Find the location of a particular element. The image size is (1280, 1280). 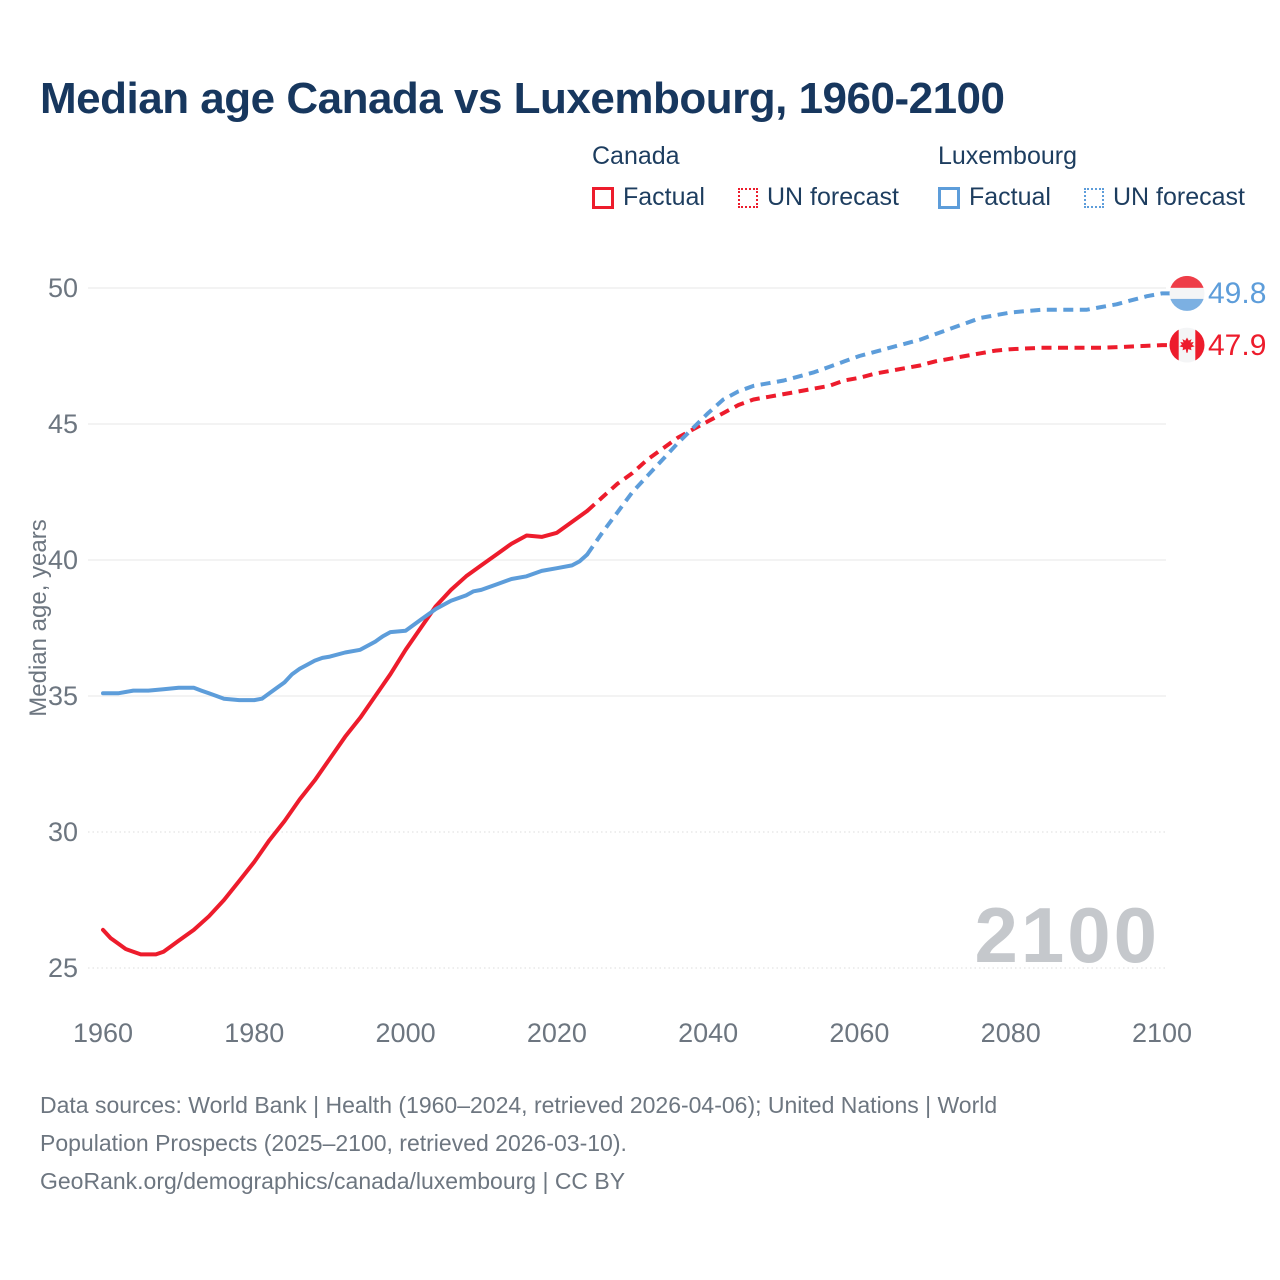

y-axis-title: Median age, years is located at coordinates (38, 617).